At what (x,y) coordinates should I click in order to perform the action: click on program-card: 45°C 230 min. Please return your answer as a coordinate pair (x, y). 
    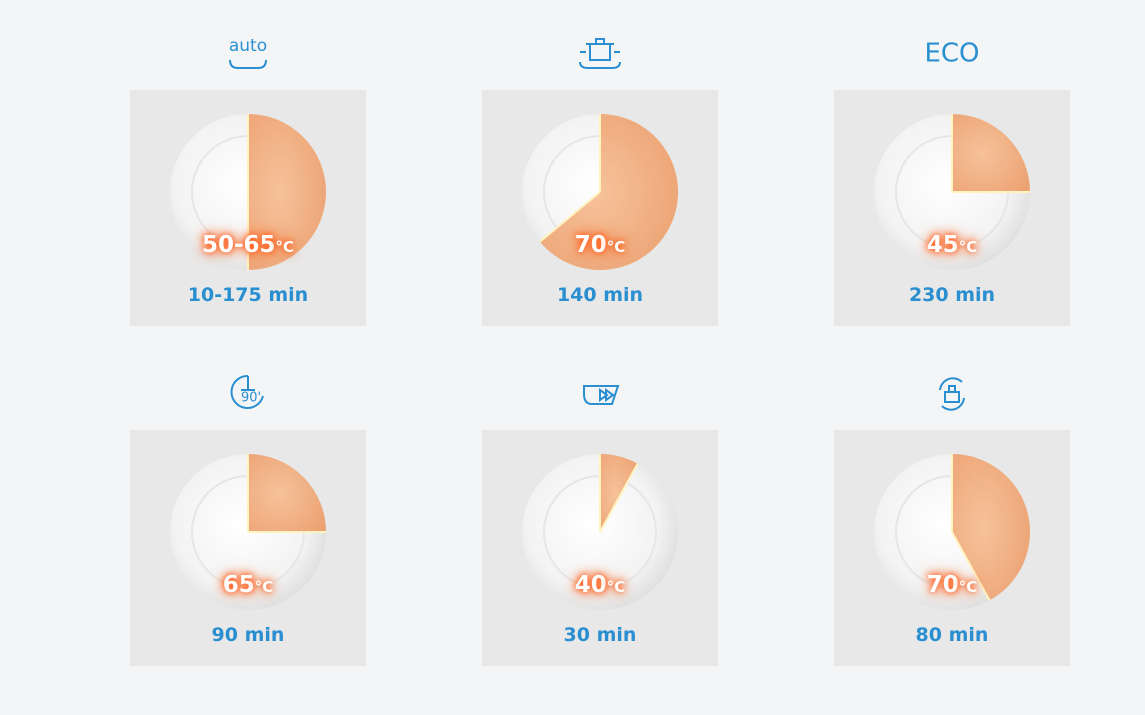
    Looking at the image, I should click on (952, 208).